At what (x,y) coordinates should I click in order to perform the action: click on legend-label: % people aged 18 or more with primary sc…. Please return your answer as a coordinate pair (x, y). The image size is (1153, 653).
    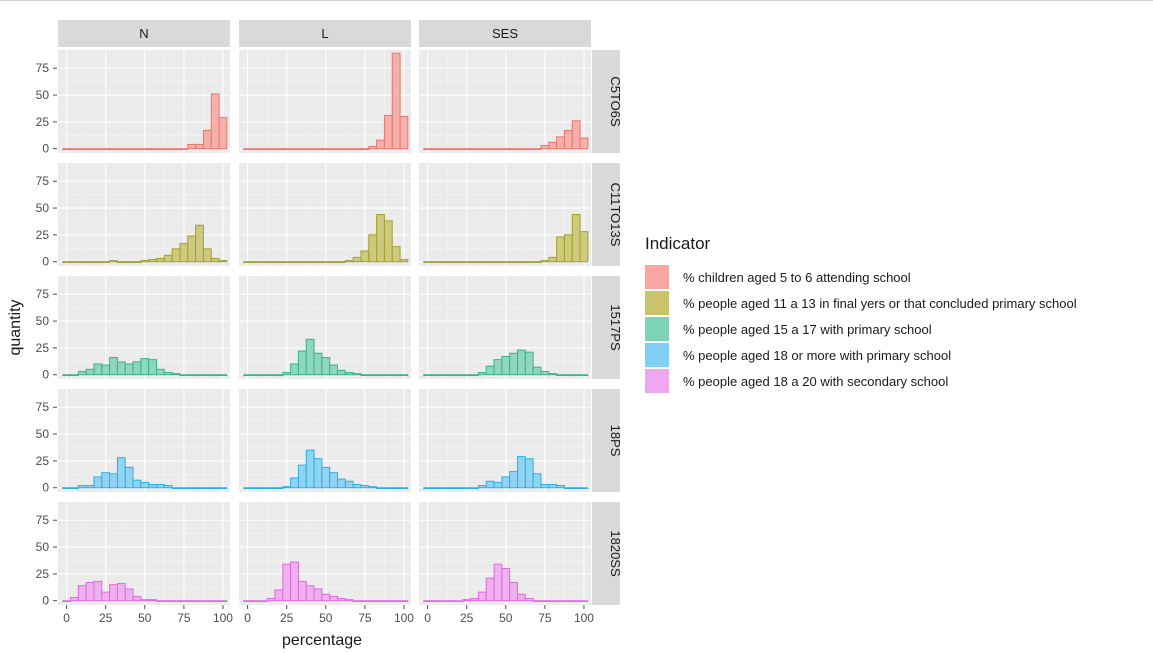
    Looking at the image, I should click on (817, 355).